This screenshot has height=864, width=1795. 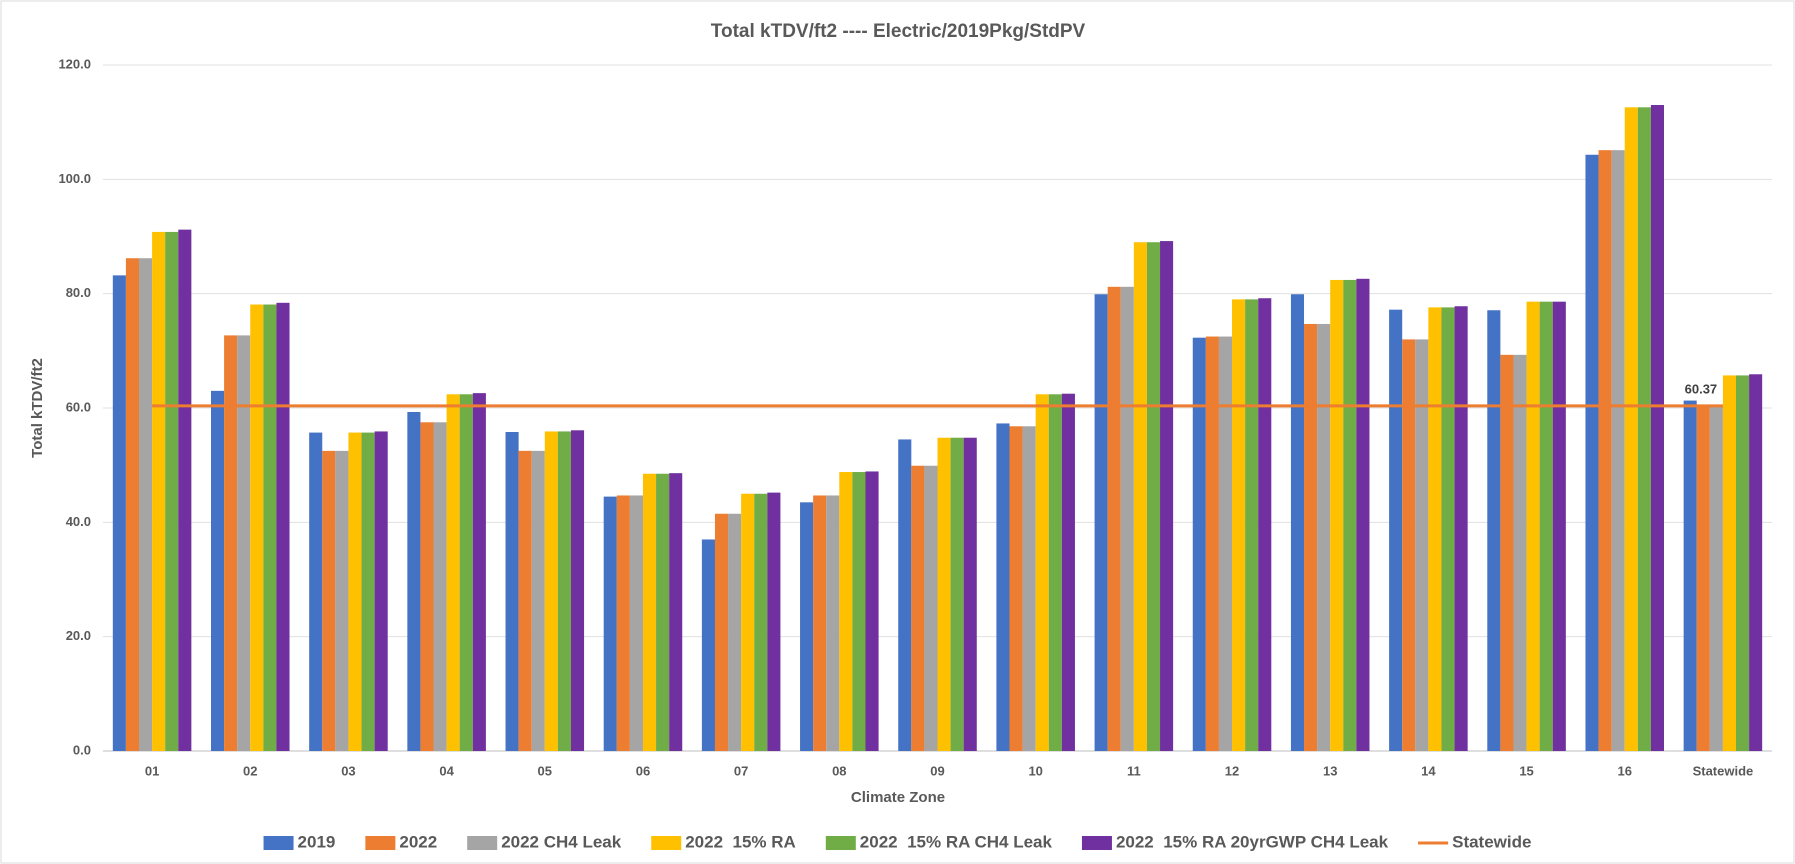 I want to click on x-tick-label: 09, so click(x=937, y=770).